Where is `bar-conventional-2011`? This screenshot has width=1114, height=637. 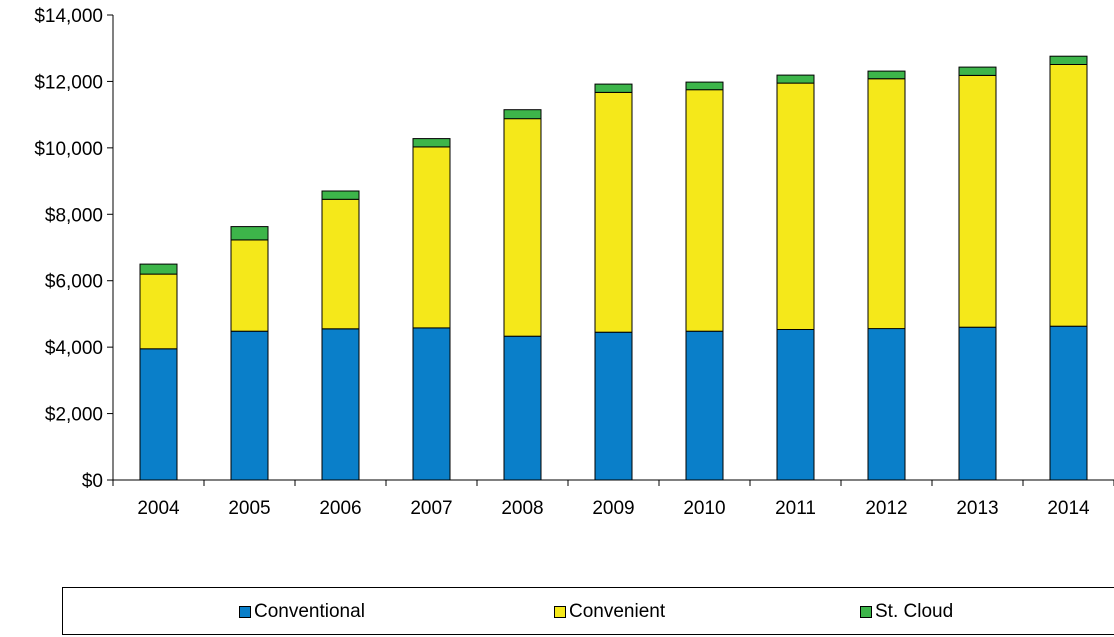
bar-conventional-2011 is located at coordinates (795, 405).